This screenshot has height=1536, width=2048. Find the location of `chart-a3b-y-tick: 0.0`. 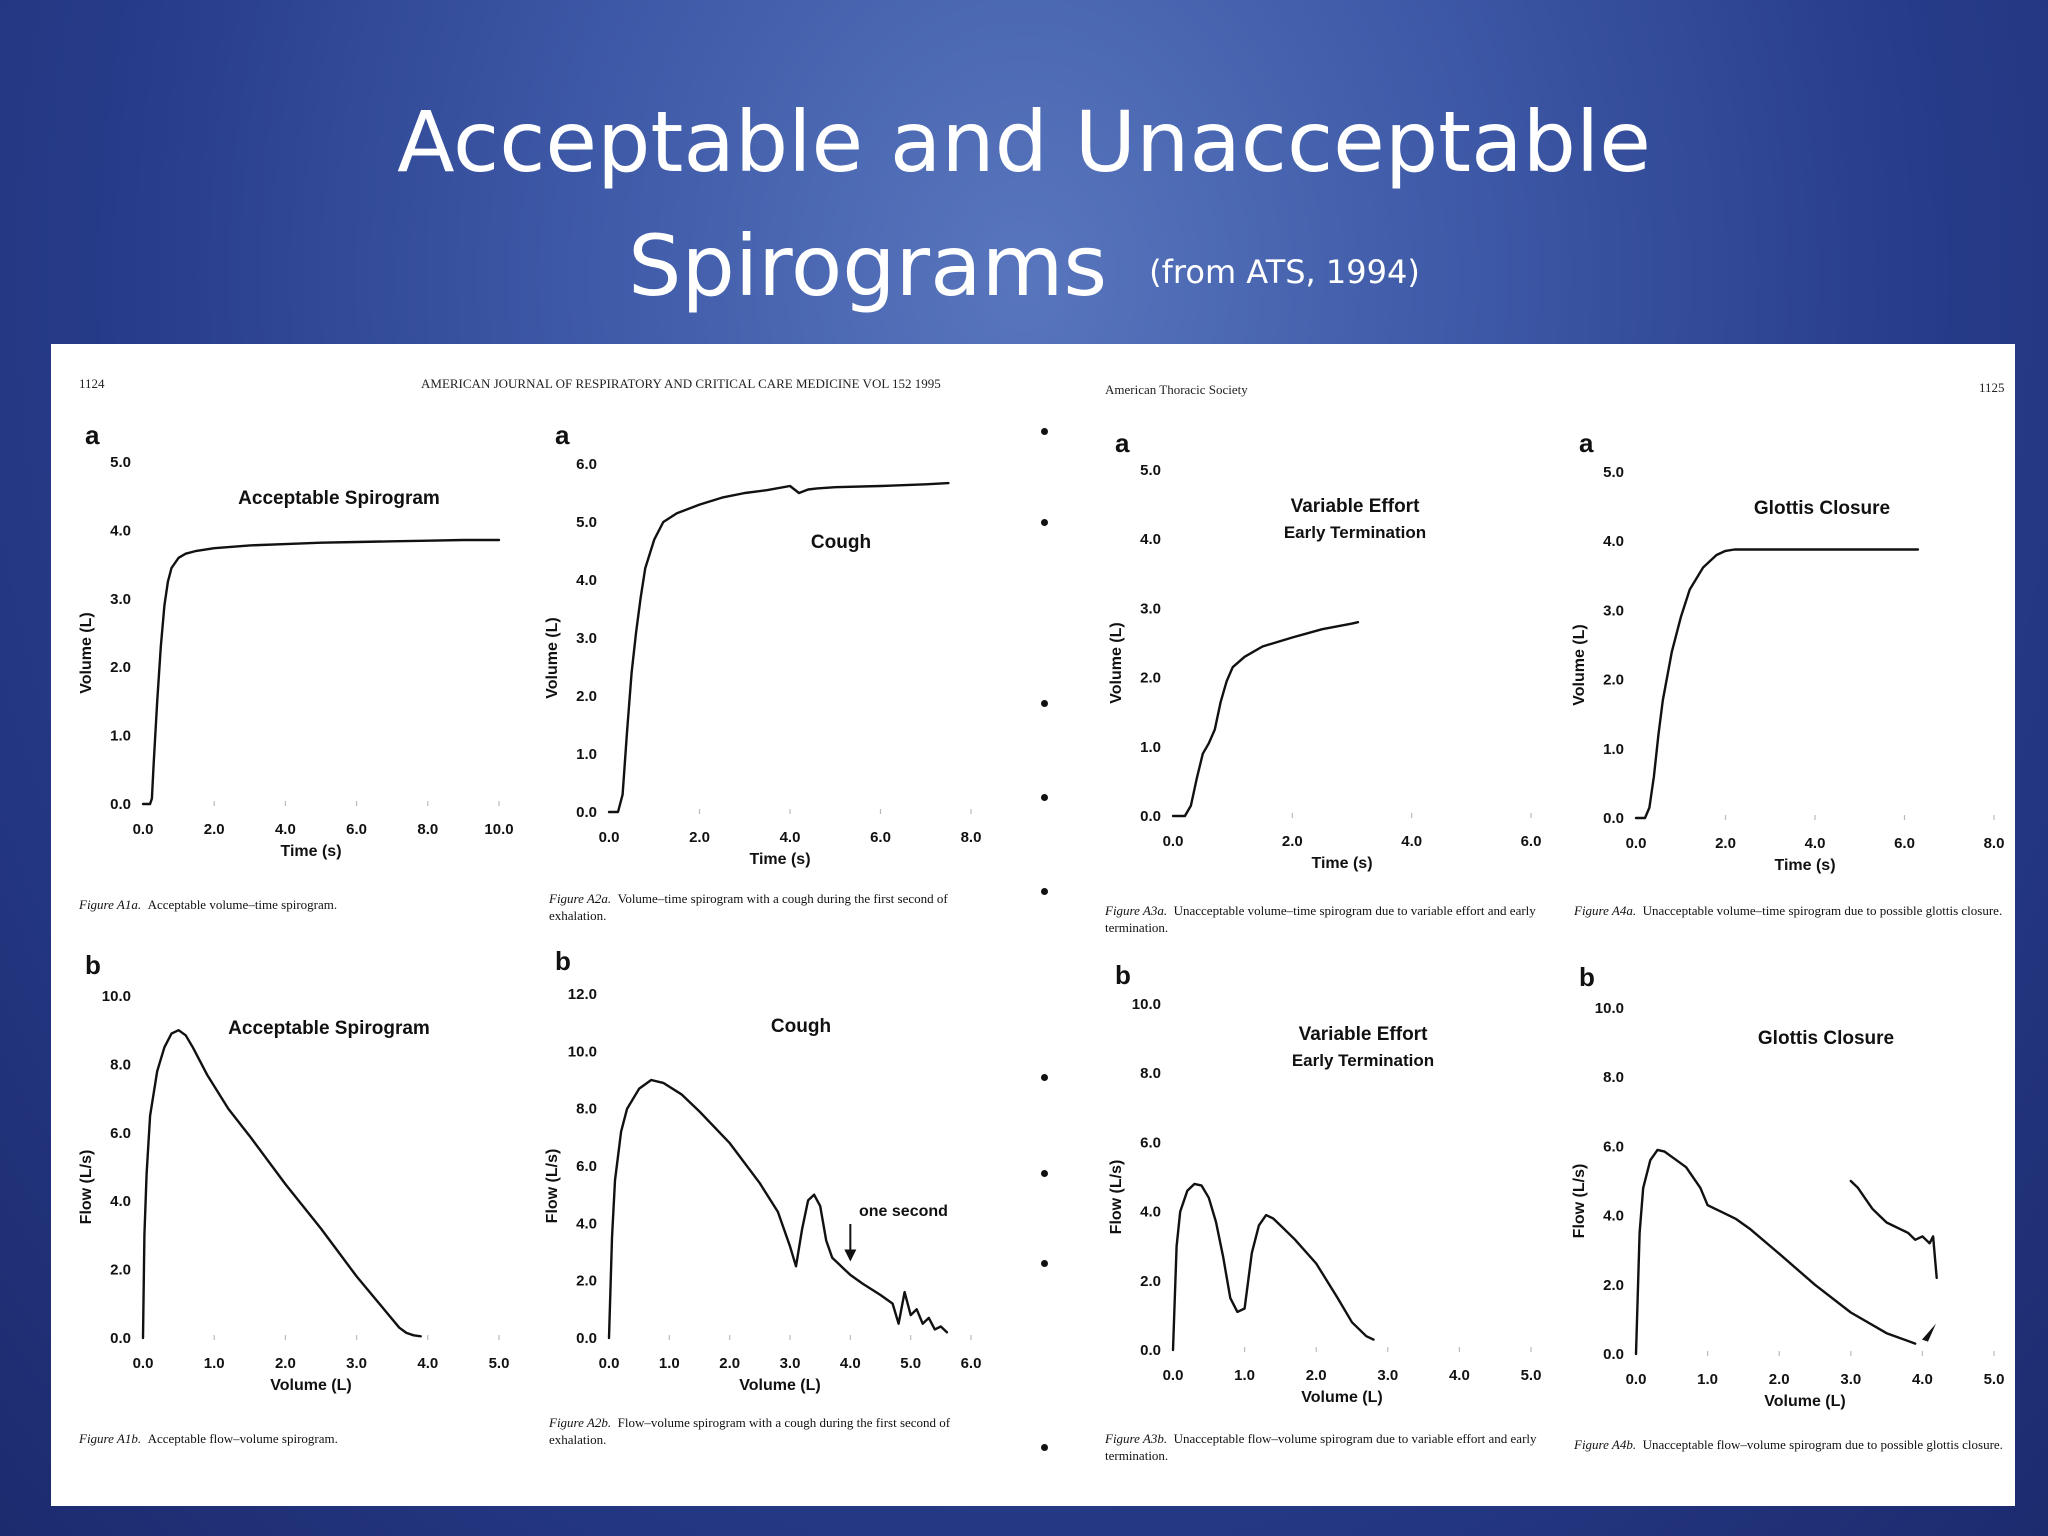

chart-a3b-y-tick: 0.0 is located at coordinates (1150, 1350).